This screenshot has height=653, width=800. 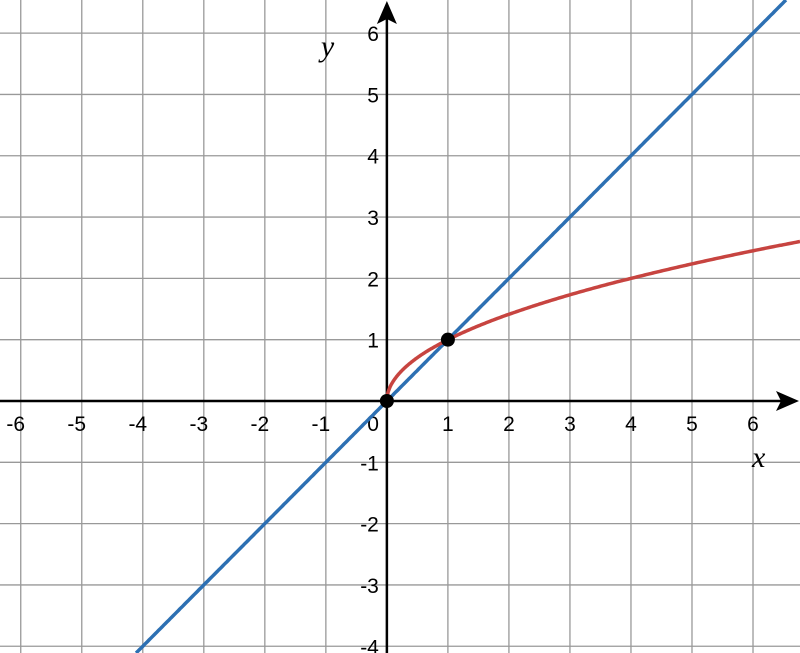 What do you see at coordinates (76, 424) in the screenshot?
I see `x-tick-label: -5` at bounding box center [76, 424].